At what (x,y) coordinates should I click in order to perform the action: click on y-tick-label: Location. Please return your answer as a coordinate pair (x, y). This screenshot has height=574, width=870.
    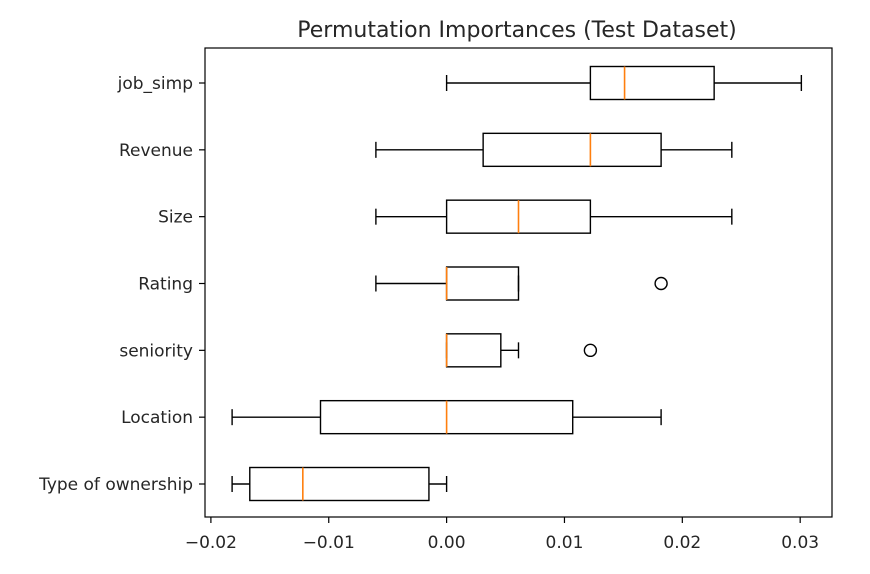
    Looking at the image, I should click on (157, 418).